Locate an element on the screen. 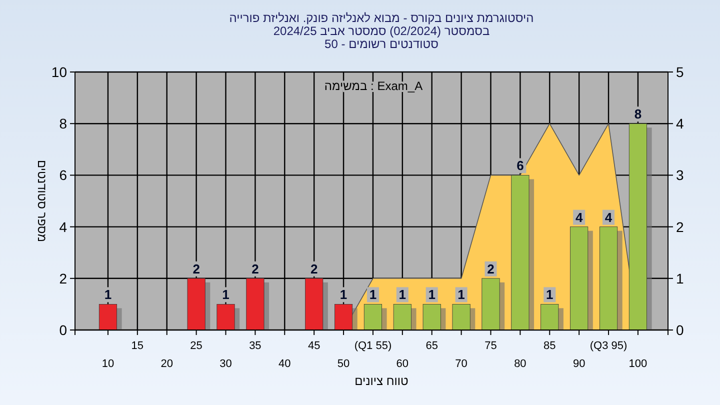 The height and width of the screenshot is (405, 720). y2-tick-label: 1 is located at coordinates (680, 278).